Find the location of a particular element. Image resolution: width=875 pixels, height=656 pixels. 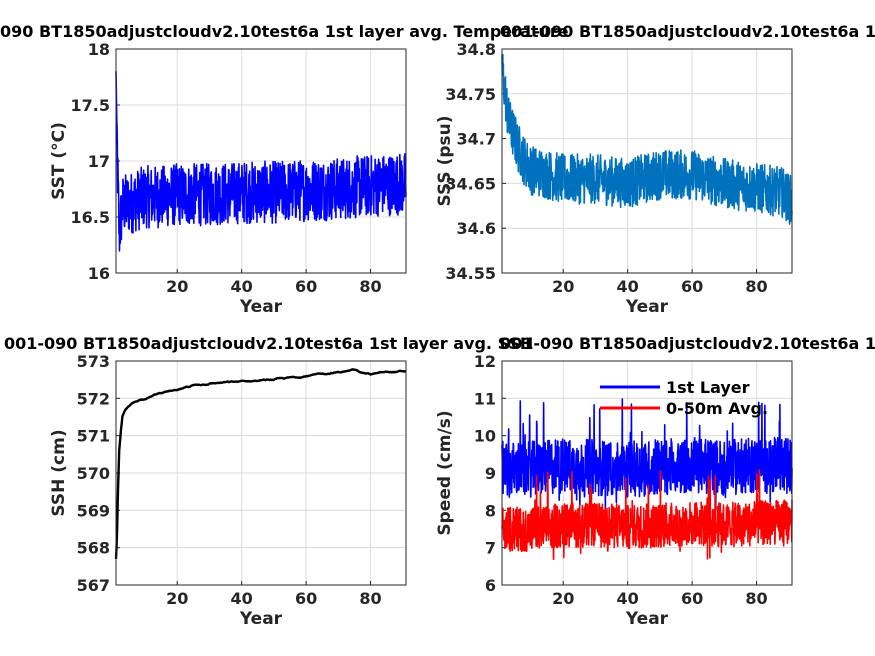

y-axis-label: SSS (psu) is located at coordinates (445, 160).